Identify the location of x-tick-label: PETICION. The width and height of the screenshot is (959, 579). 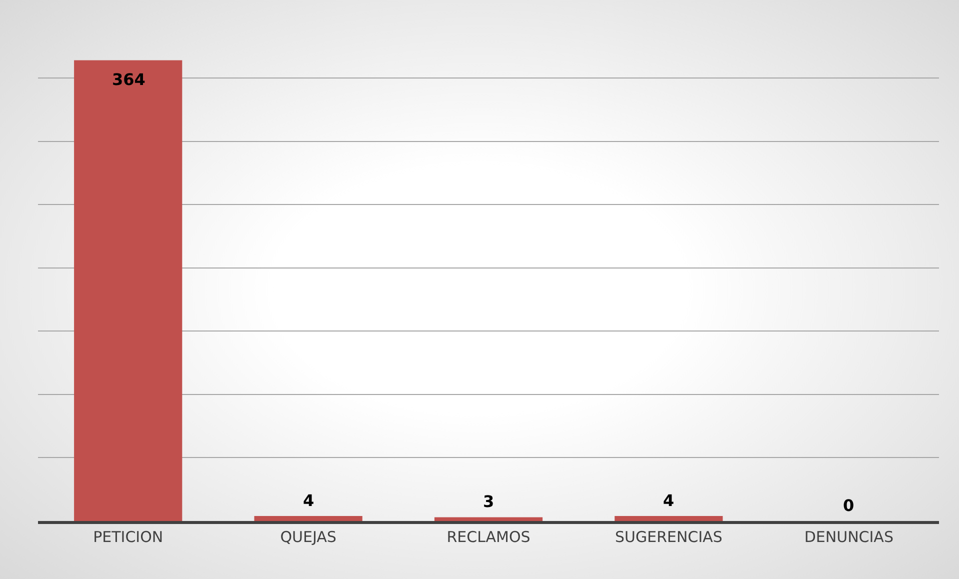
(128, 537).